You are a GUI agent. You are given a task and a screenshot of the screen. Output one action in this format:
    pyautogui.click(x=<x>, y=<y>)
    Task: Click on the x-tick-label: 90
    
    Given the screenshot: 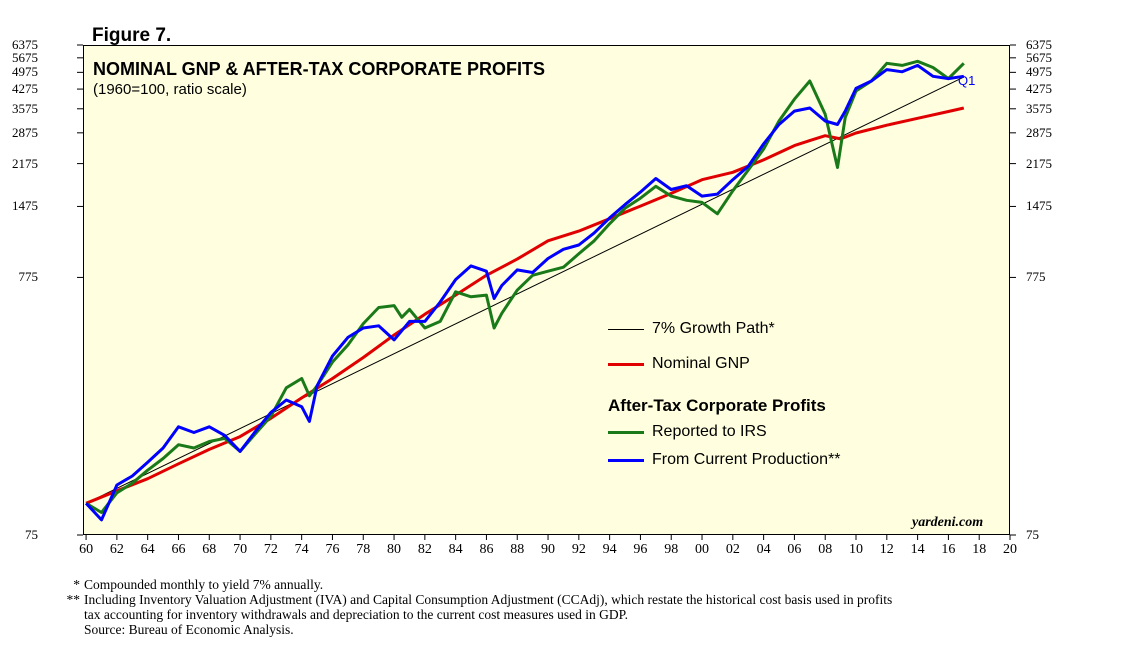 What is the action you would take?
    pyautogui.click(x=548, y=549)
    